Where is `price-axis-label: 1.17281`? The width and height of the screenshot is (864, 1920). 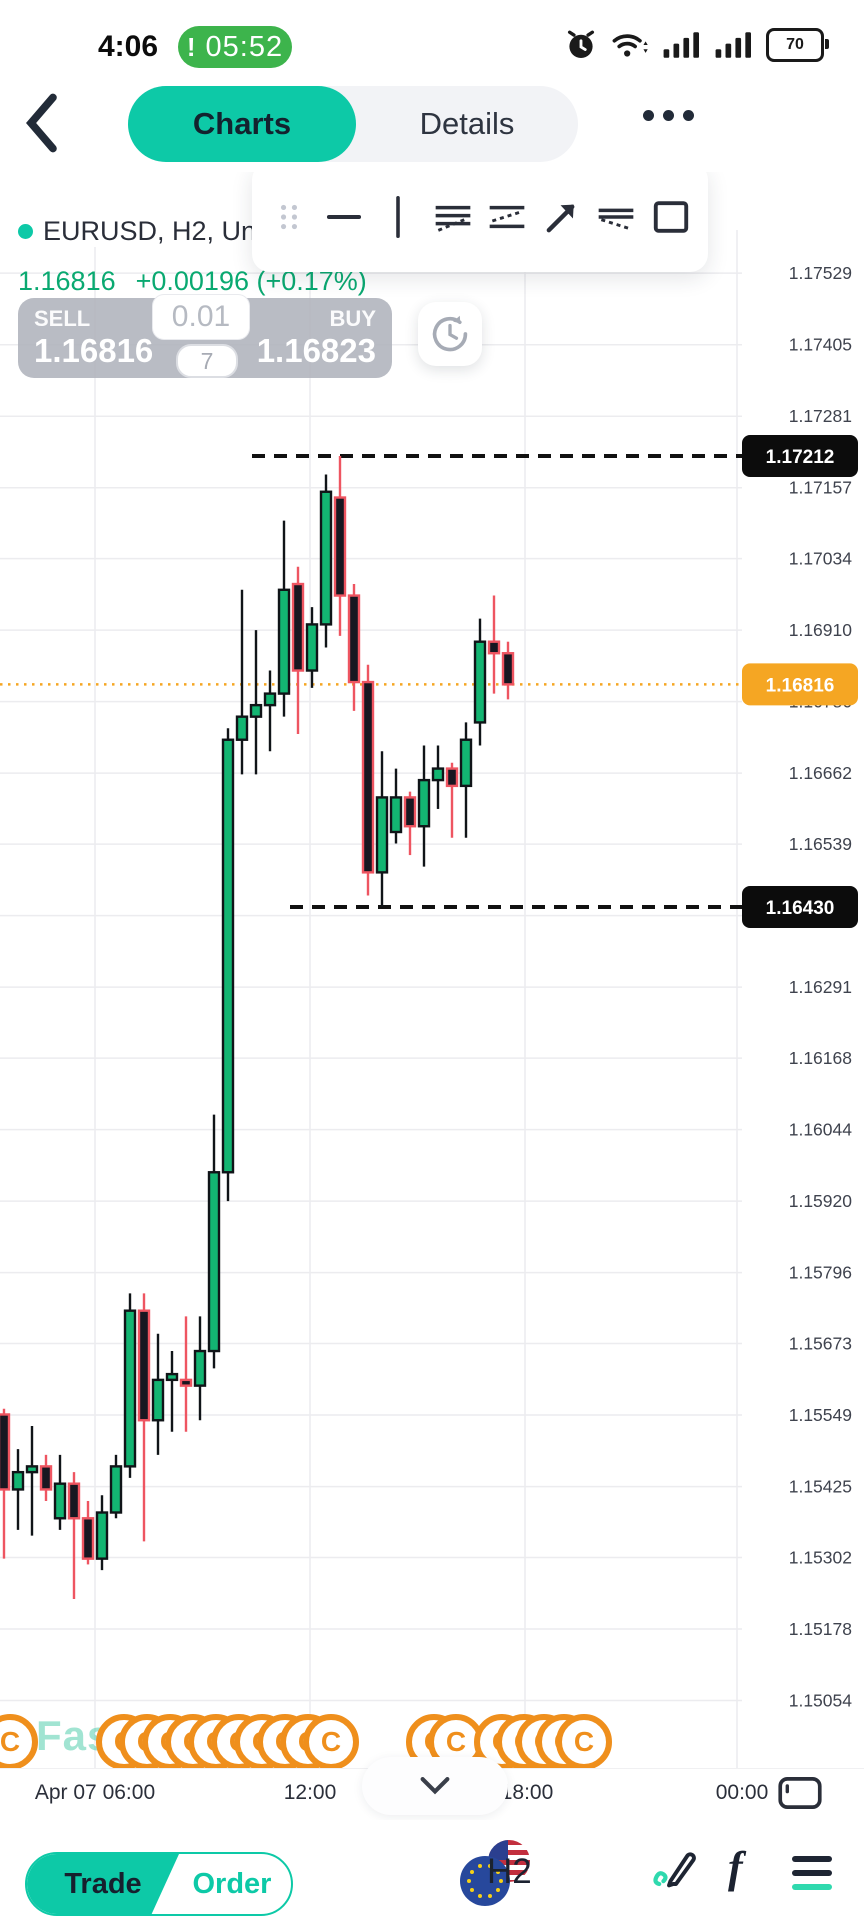 price-axis-label: 1.17281 is located at coordinates (820, 416).